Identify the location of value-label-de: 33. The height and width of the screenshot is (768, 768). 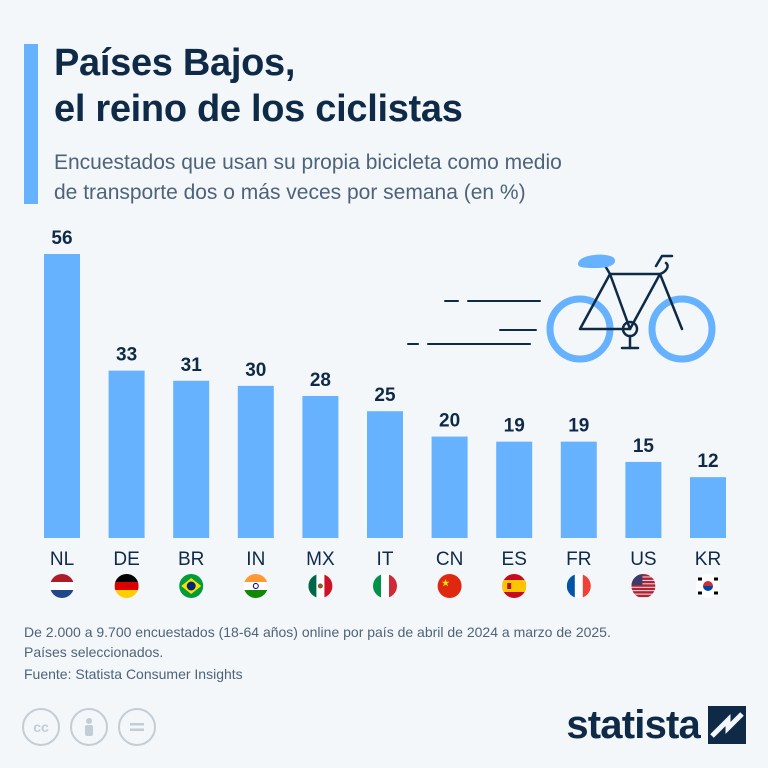
(126, 355).